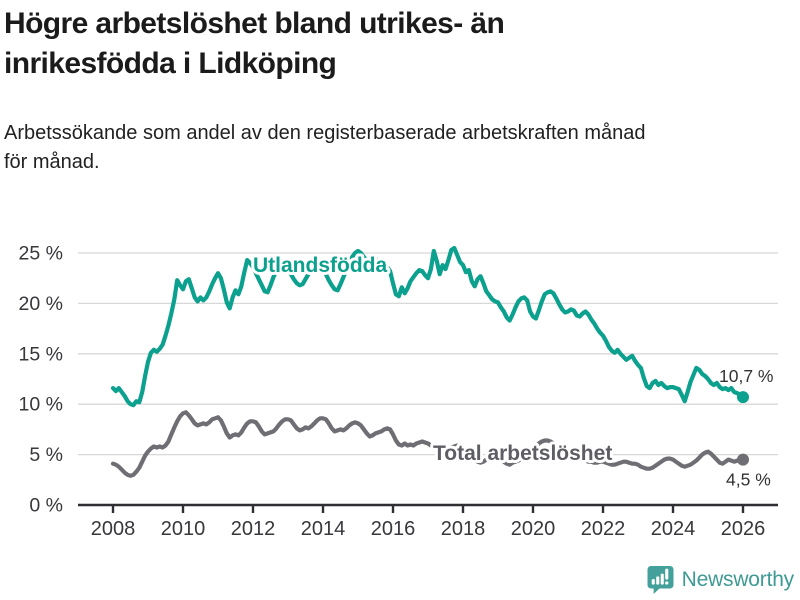 This screenshot has height=600, width=800. I want to click on series-label-utlandsf-dda: Utlandsfödda, so click(320, 265).